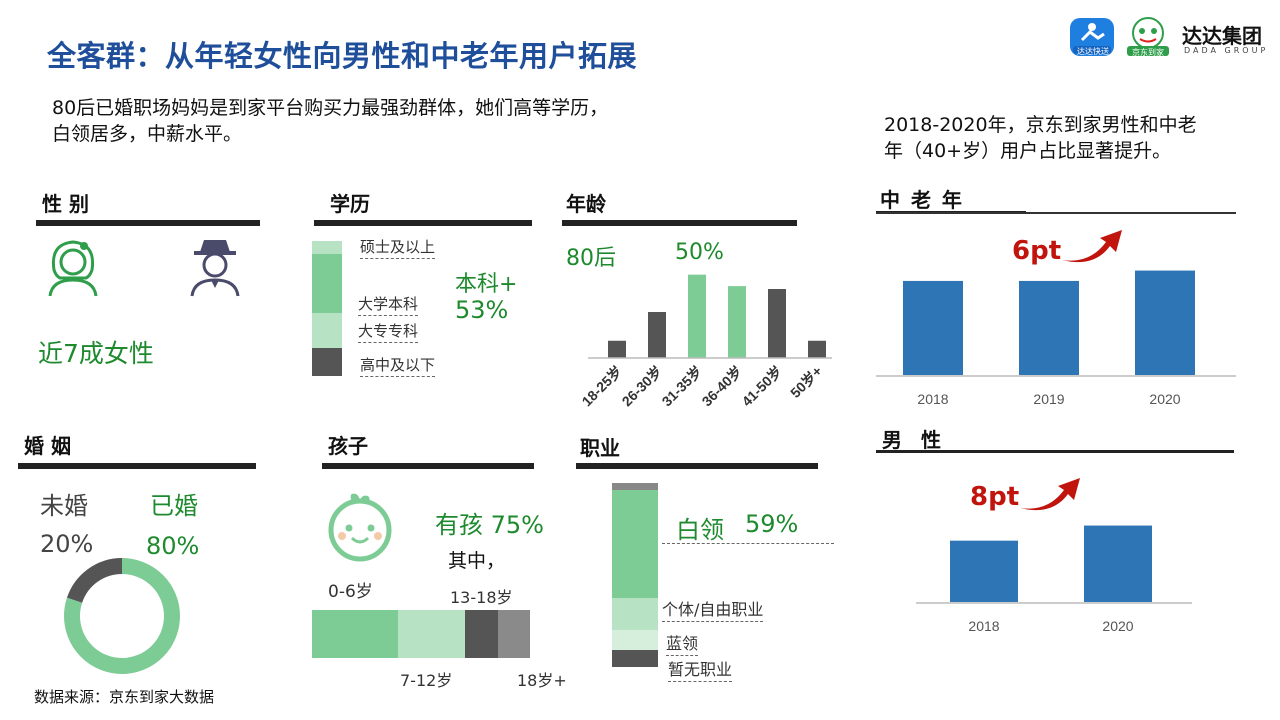 This screenshot has width=1280, height=720. Describe the element at coordinates (635, 614) in the screenshot. I see `occ-seg-self-employed` at that location.